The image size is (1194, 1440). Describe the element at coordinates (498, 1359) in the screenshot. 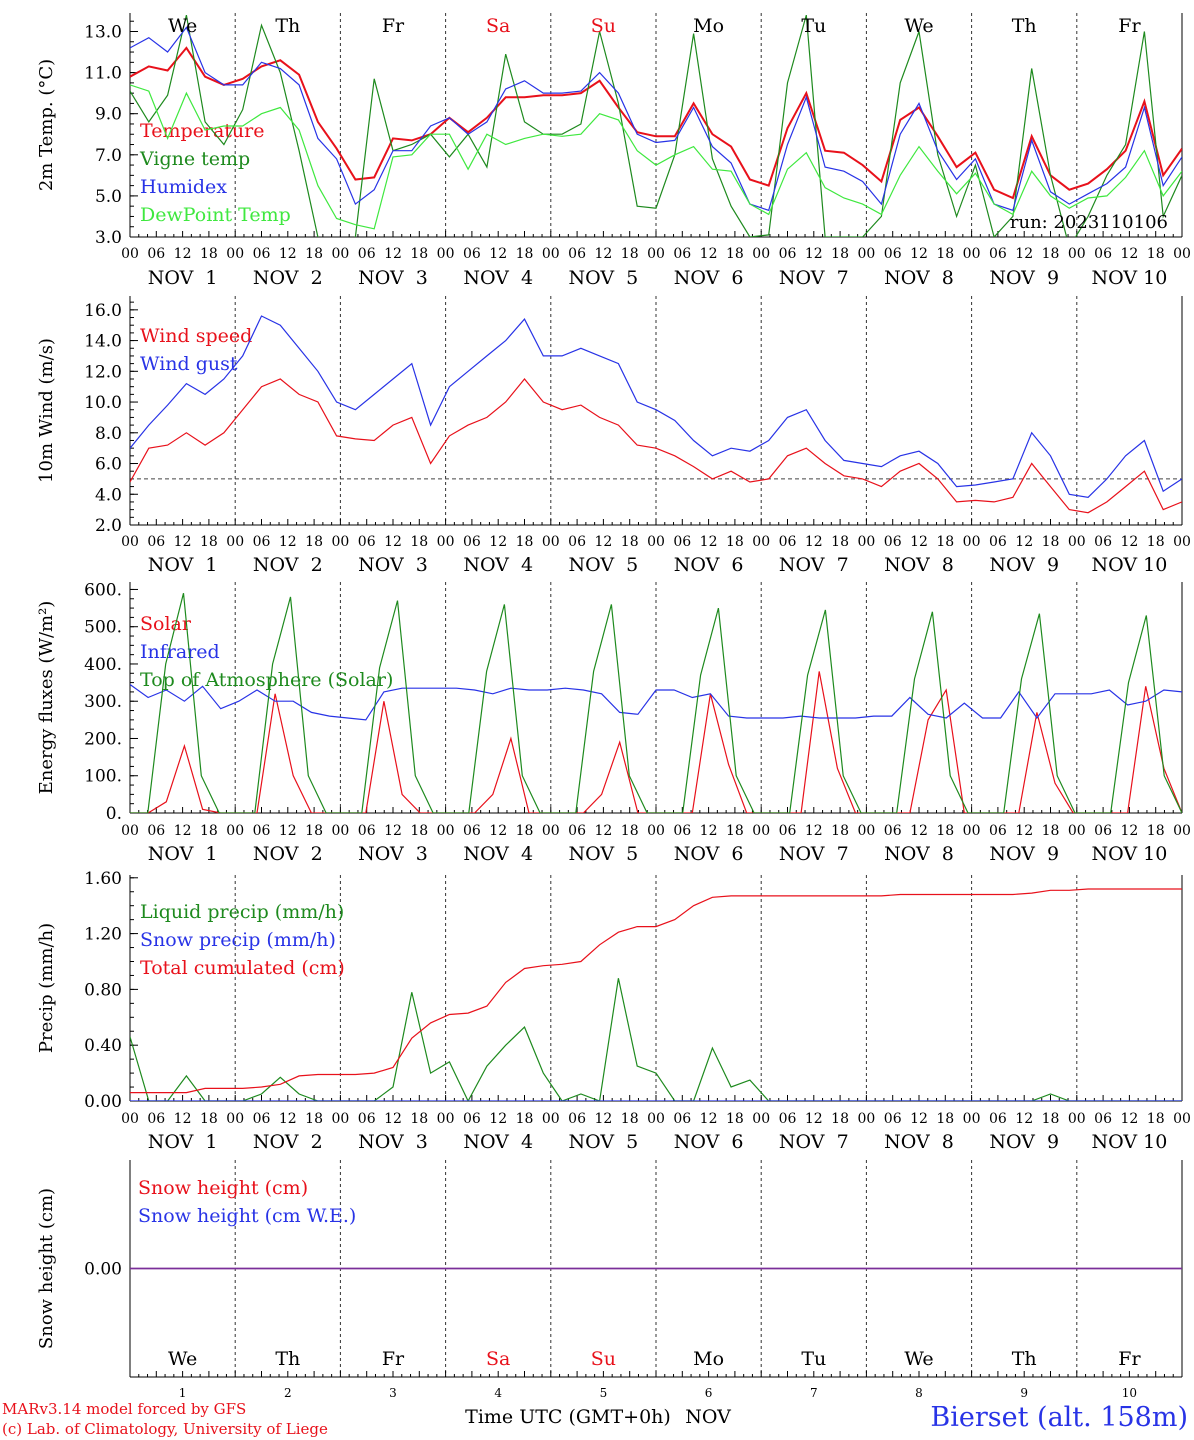

I see `weekday-label: Sa` at that location.